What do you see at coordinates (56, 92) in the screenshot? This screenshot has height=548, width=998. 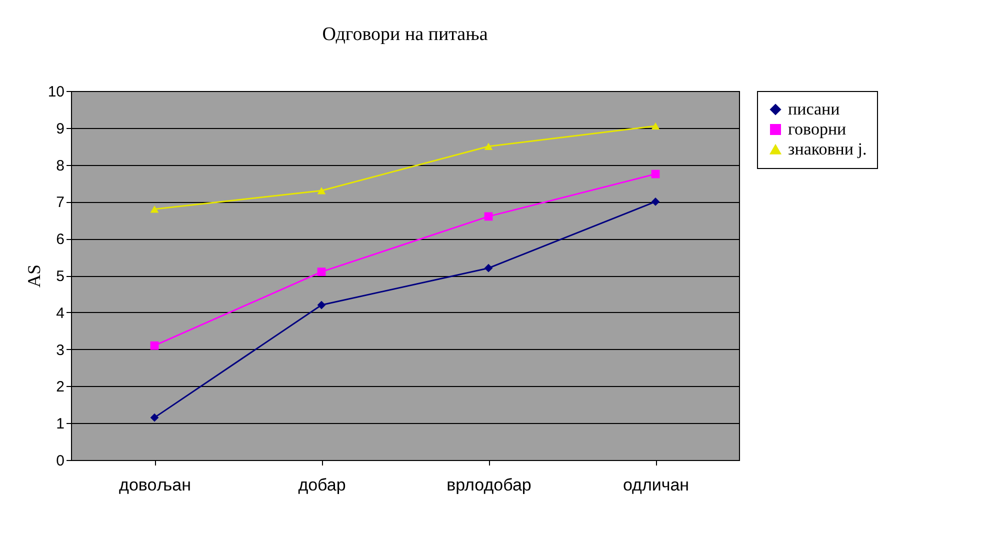 I see `y-tick-label: 10` at bounding box center [56, 92].